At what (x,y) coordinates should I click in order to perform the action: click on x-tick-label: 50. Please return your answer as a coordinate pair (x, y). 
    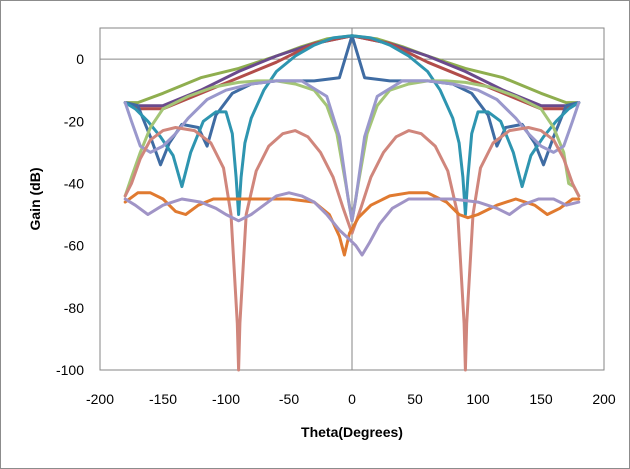
    Looking at the image, I should click on (415, 399).